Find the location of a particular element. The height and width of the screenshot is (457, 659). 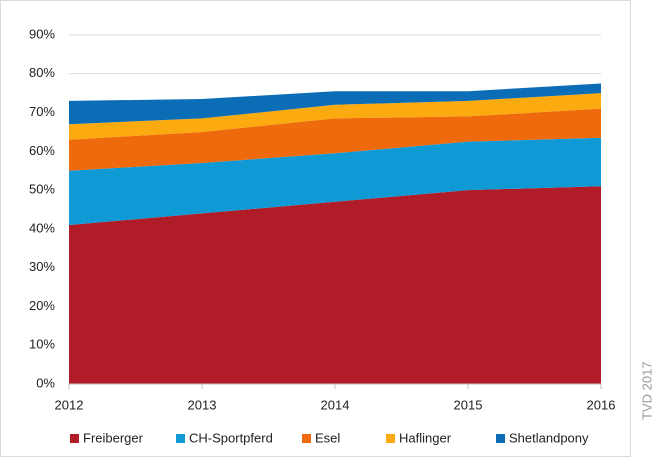

x-tick-label: 2013 is located at coordinates (202, 404).